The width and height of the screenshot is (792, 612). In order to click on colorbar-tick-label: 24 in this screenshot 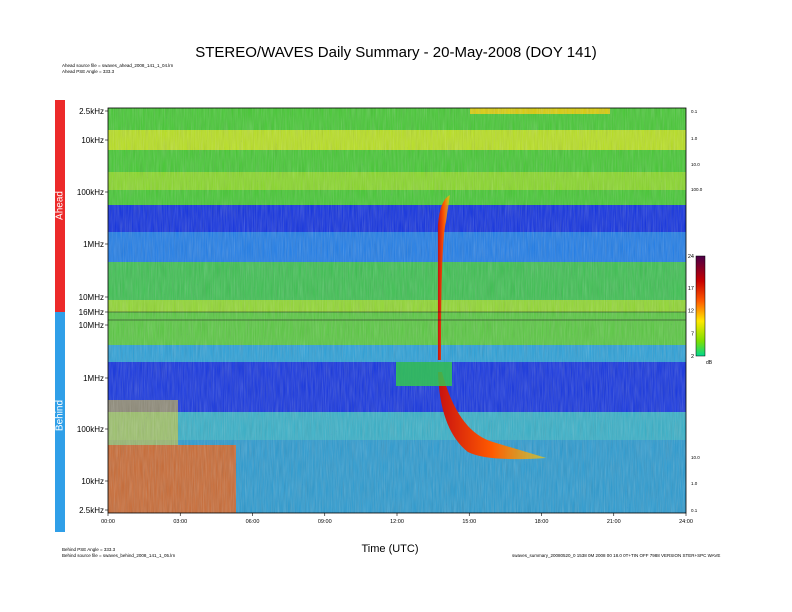, I will do `click(691, 257)`.